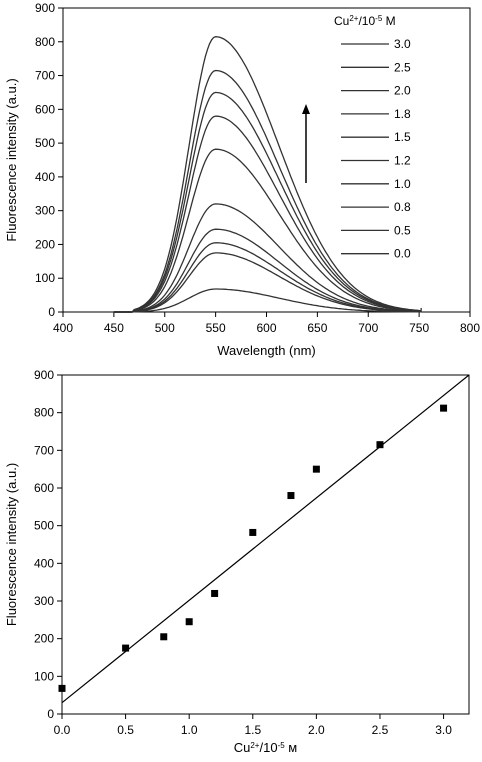 The height and width of the screenshot is (762, 482). Describe the element at coordinates (216, 328) in the screenshot. I see `x-tick-label: 550` at that location.